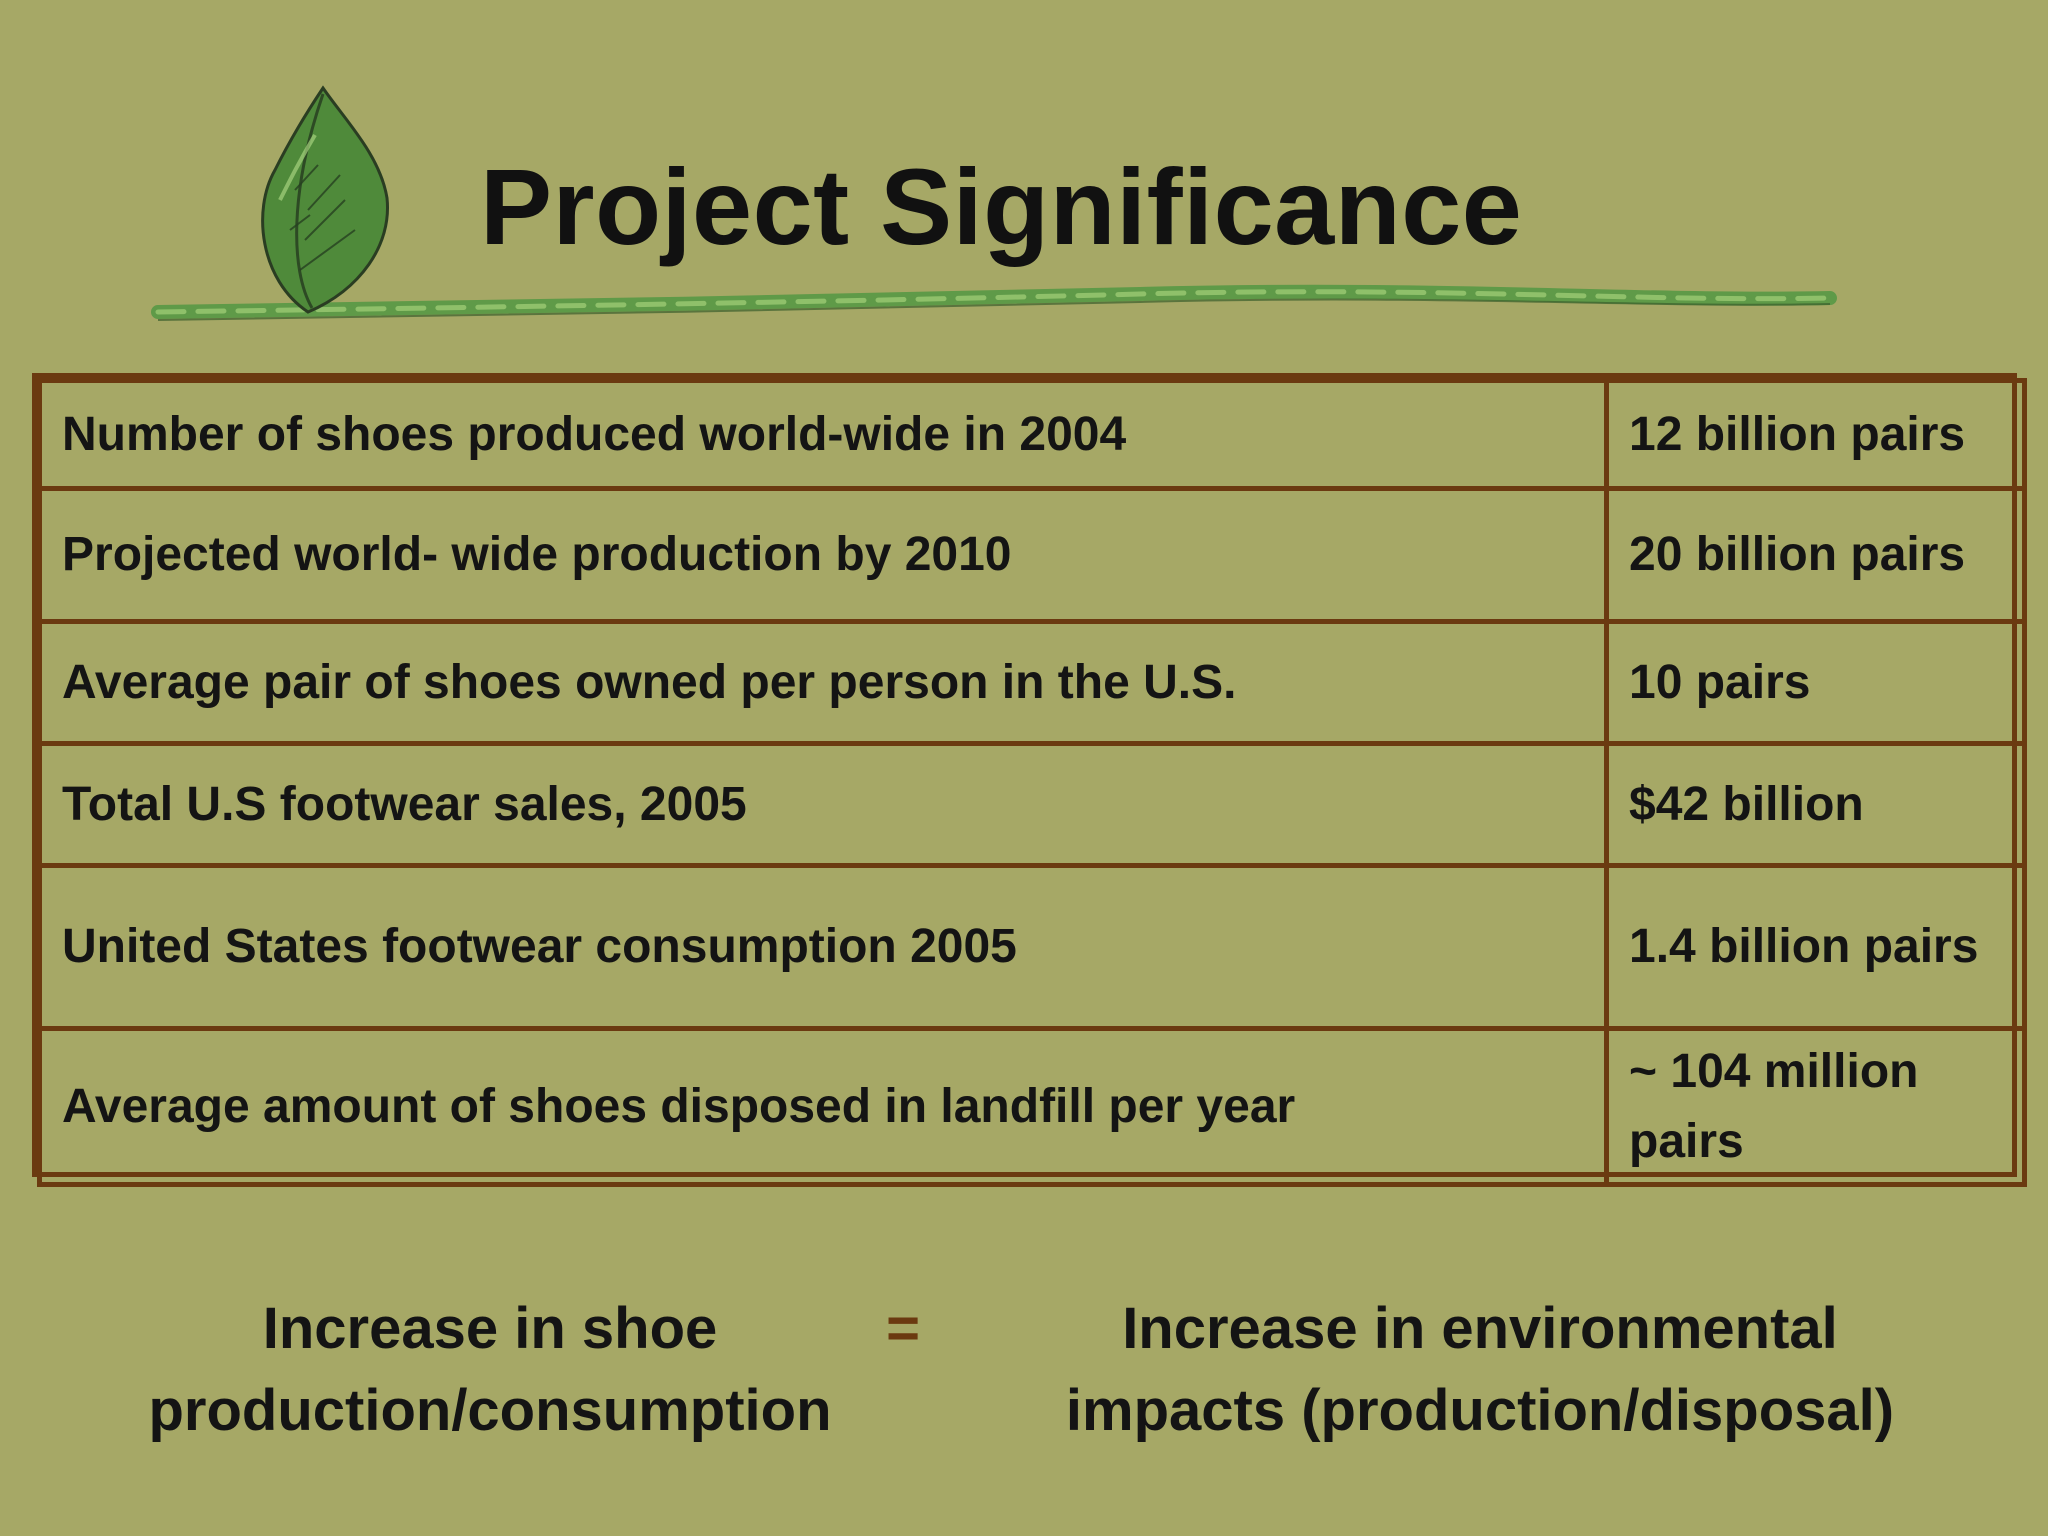 The width and height of the screenshot is (2048, 1536). Describe the element at coordinates (490, 1328) in the screenshot. I see `conclusion-left-line-1: Increase in shoe` at that location.